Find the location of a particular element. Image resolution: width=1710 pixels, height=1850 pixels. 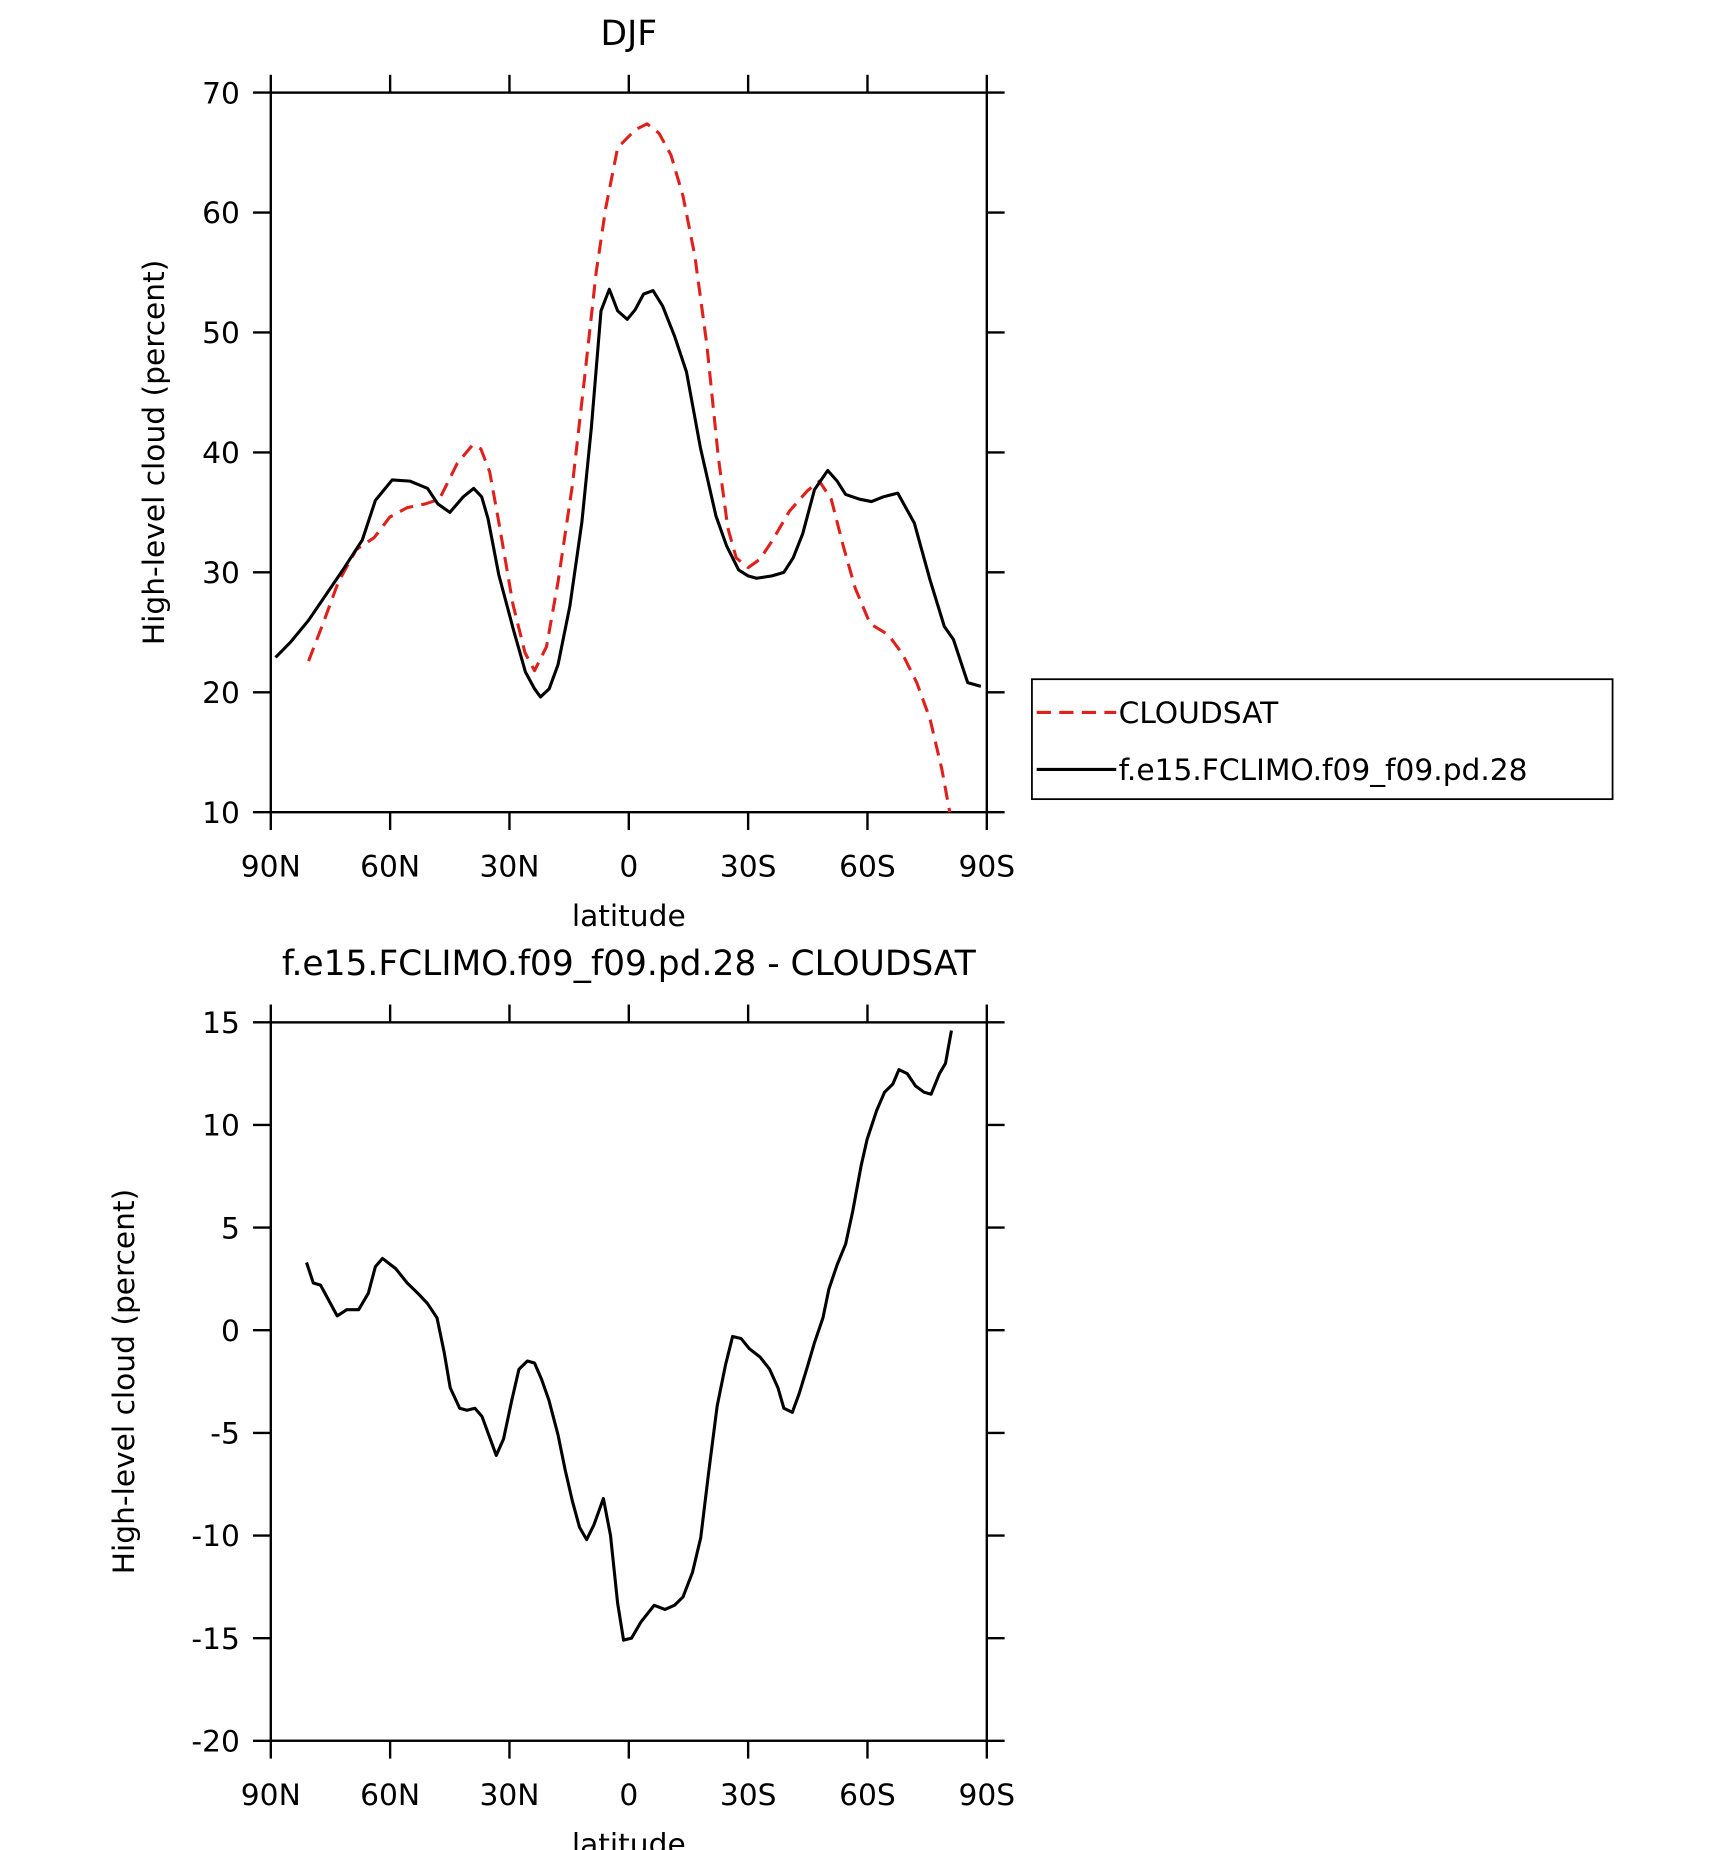

y-tick-label: -15 is located at coordinates (215, 1638).